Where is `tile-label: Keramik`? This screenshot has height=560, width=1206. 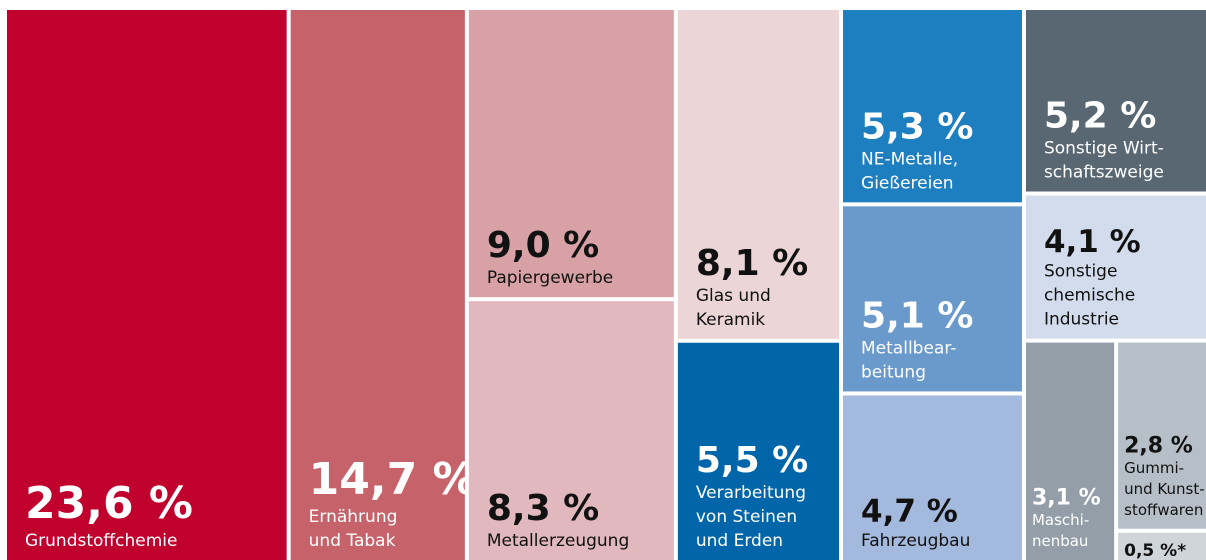 tile-label: Keramik is located at coordinates (730, 320).